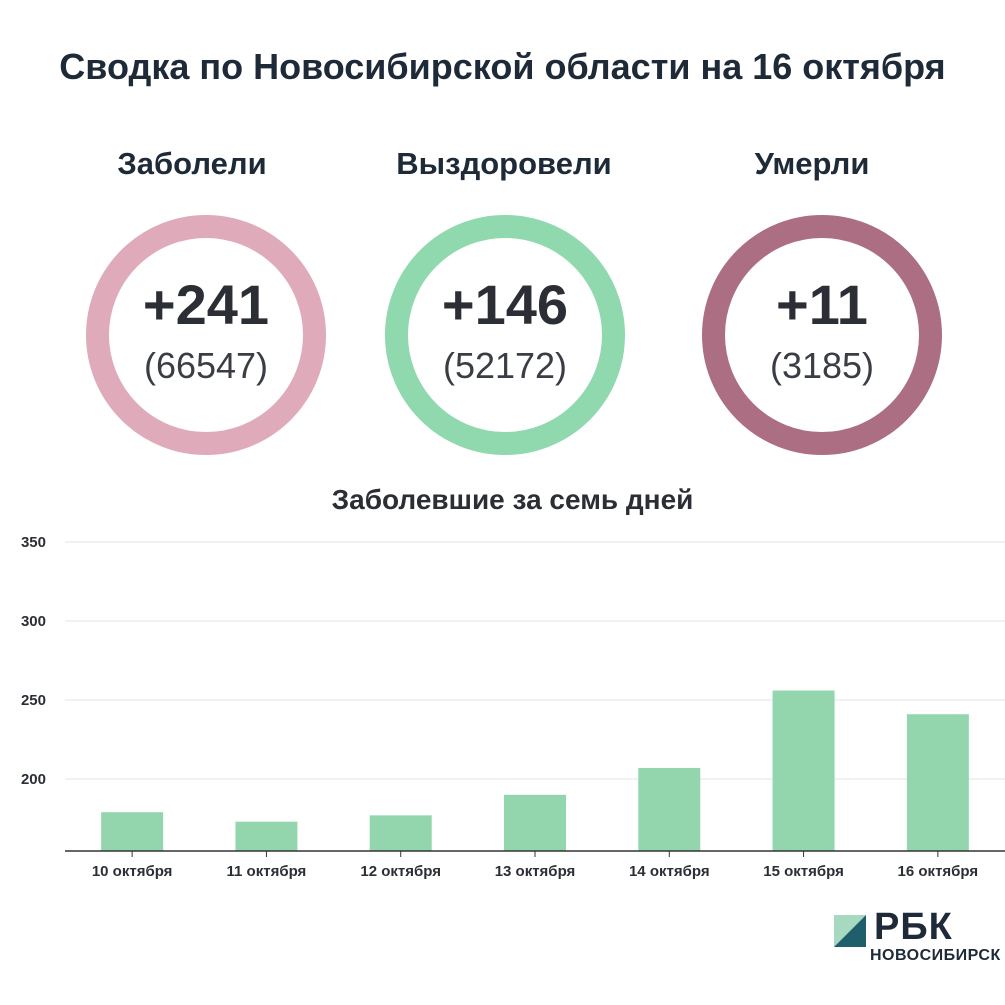  Describe the element at coordinates (33, 542) in the screenshot. I see `y-tick-label: 350` at that location.